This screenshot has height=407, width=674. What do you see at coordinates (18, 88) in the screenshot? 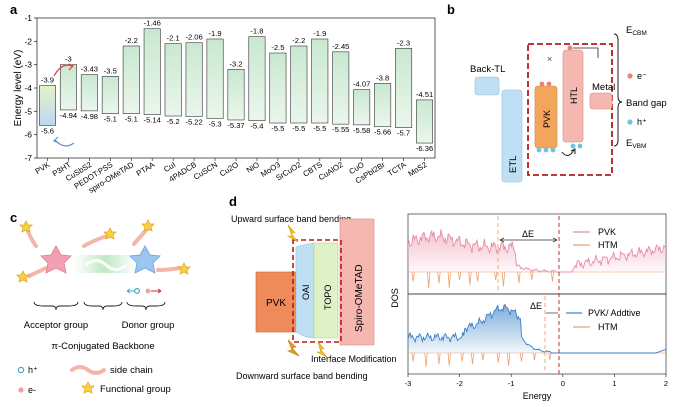
I see `y-axis-label: Energy level (eV)` at bounding box center [18, 88].